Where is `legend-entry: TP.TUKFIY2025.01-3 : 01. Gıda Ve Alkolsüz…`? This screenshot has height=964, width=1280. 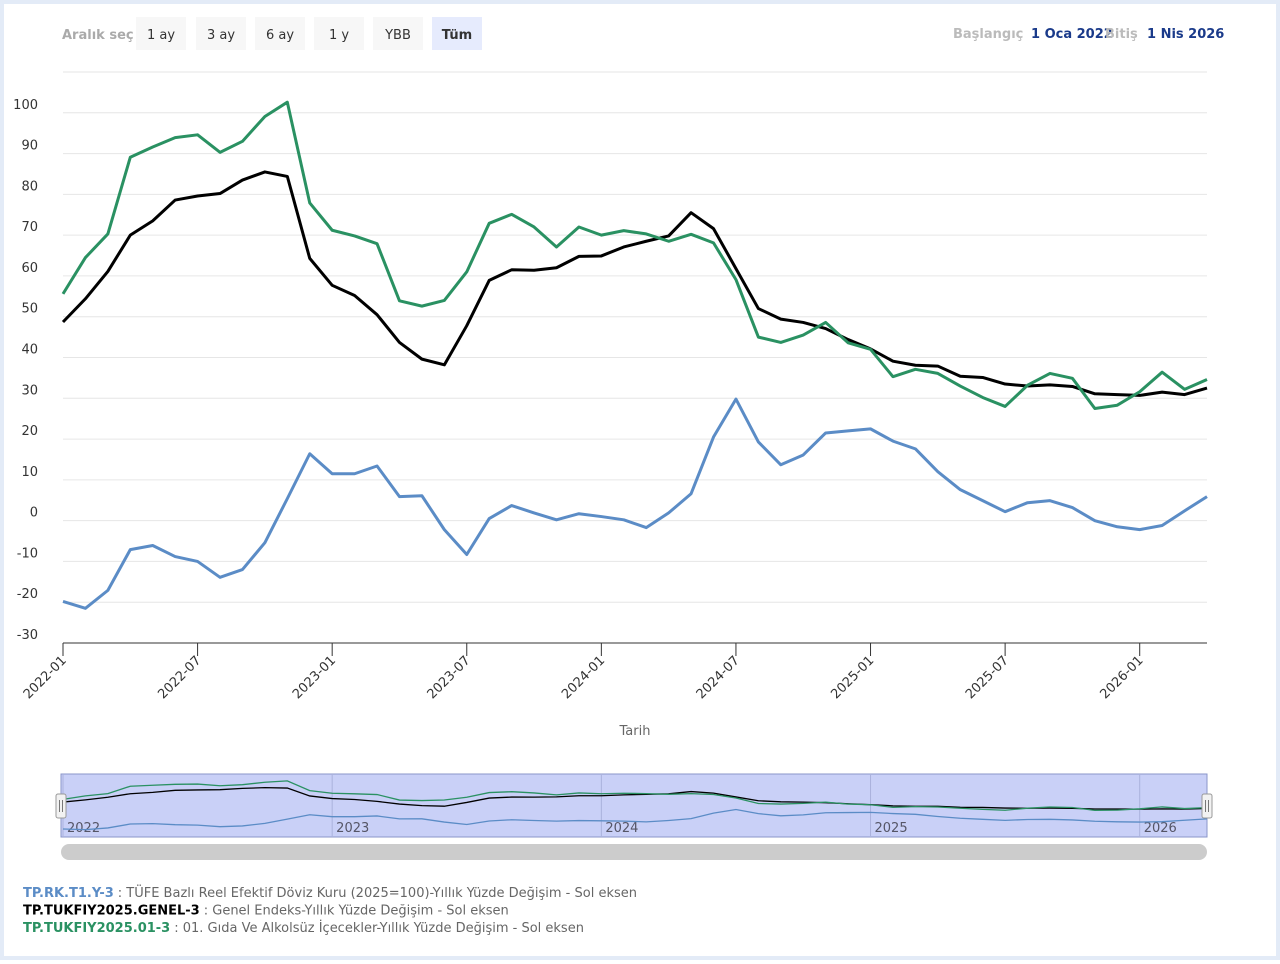
legend-entry: TP.TUKFIY2025.01-3 : 01. Gıda Ve Alkolsüz… is located at coordinates (303, 928).